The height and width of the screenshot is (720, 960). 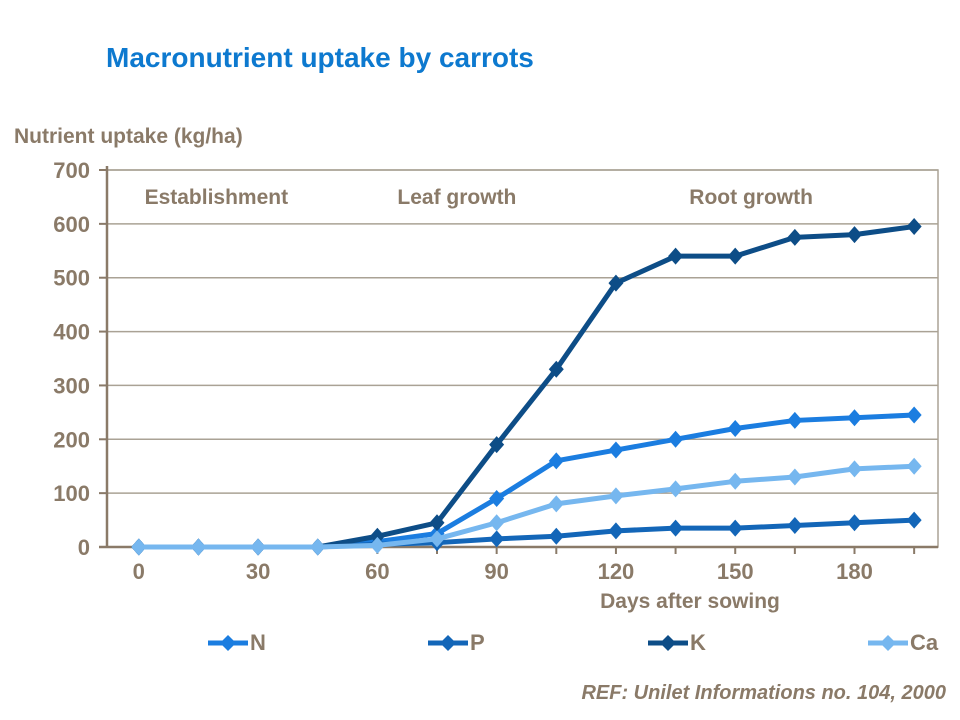 What do you see at coordinates (526, 506) in the screenshot?
I see `series-ca` at bounding box center [526, 506].